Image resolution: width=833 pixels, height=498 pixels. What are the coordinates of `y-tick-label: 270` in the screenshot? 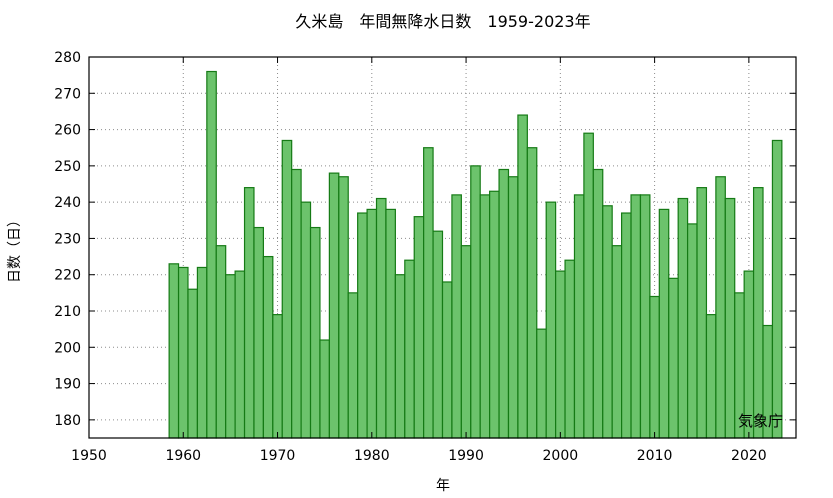 It's located at (67, 94).